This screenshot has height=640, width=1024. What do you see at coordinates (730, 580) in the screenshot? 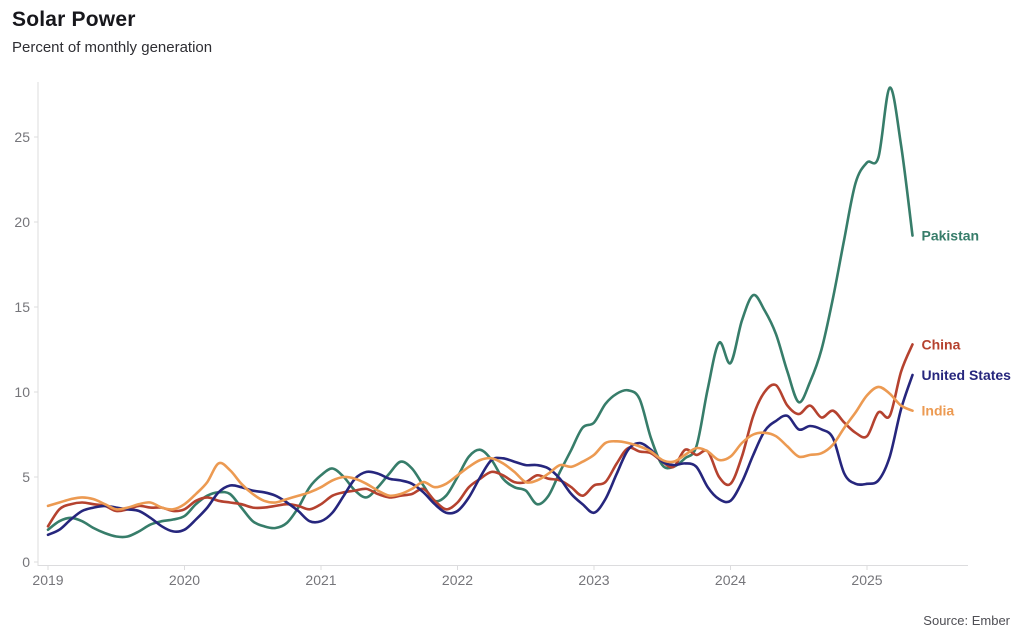
I see `x-tick-label: 2024` at bounding box center [730, 580].